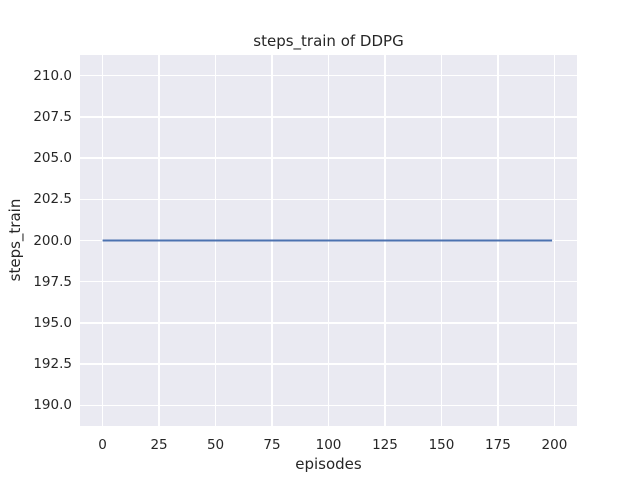 The image size is (640, 480). Describe the element at coordinates (52, 240) in the screenshot. I see `y-tick-label: 200.0` at that location.